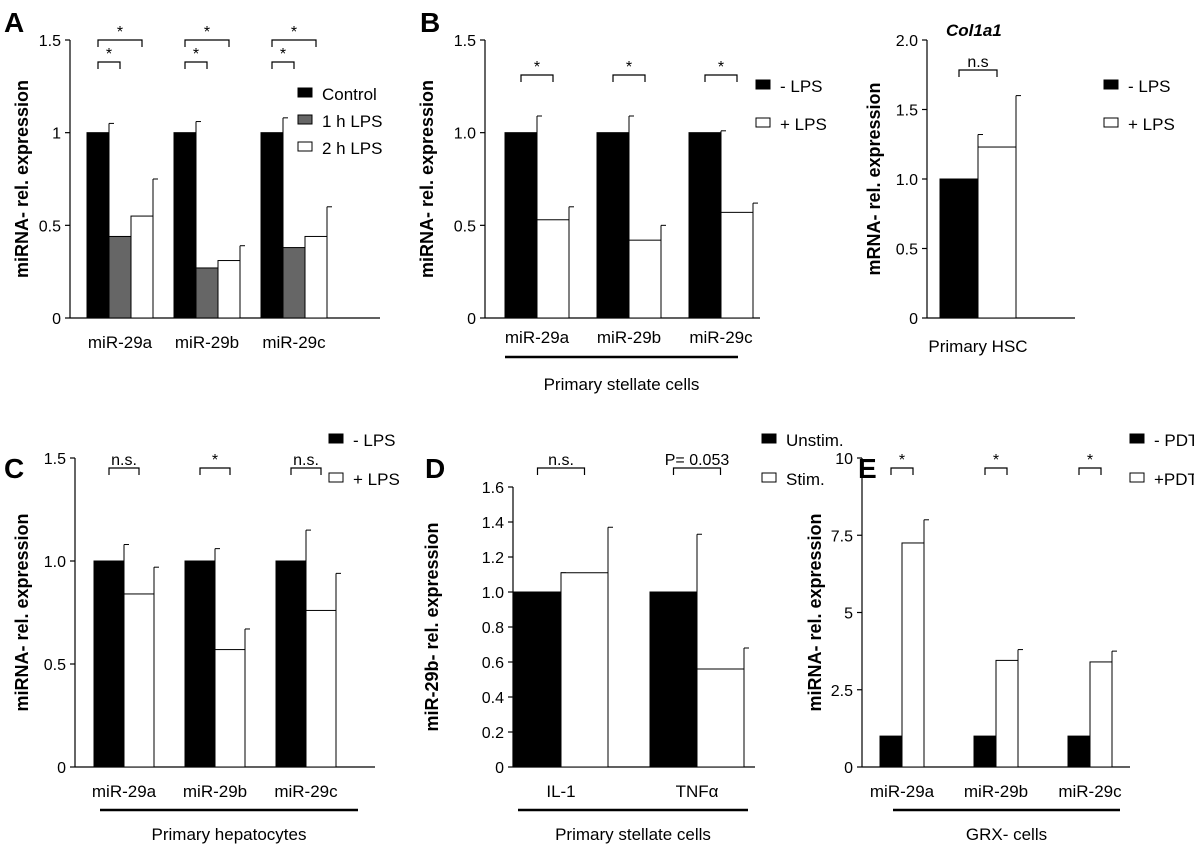 Image resolution: width=1194 pixels, height=851 pixels. What do you see at coordinates (493, 698) in the screenshot?
I see `y-tick-label: 0.4` at bounding box center [493, 698].